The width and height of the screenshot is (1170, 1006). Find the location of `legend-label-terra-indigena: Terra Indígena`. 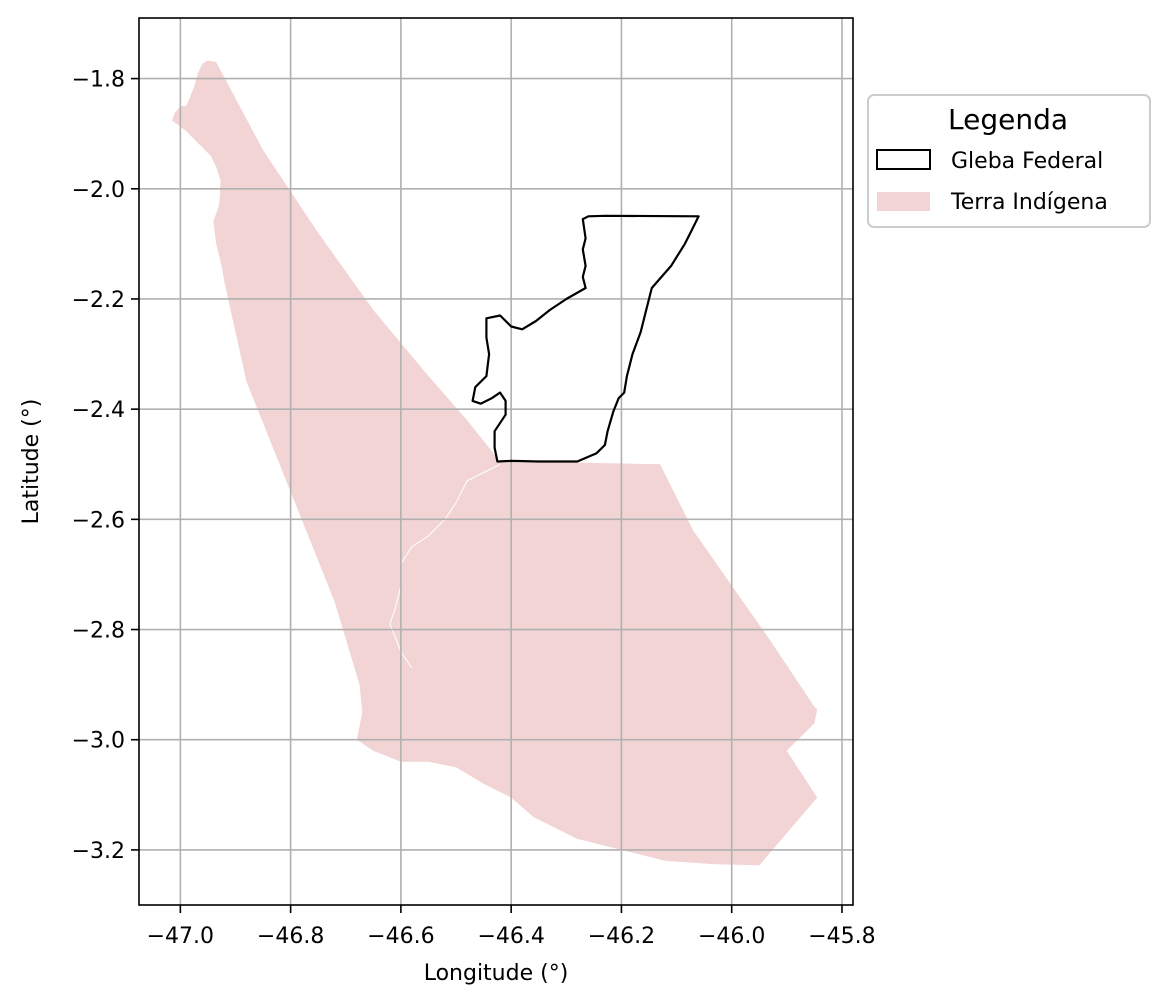

legend-label-terra-indigena: Terra Indígena is located at coordinates (1029, 202).